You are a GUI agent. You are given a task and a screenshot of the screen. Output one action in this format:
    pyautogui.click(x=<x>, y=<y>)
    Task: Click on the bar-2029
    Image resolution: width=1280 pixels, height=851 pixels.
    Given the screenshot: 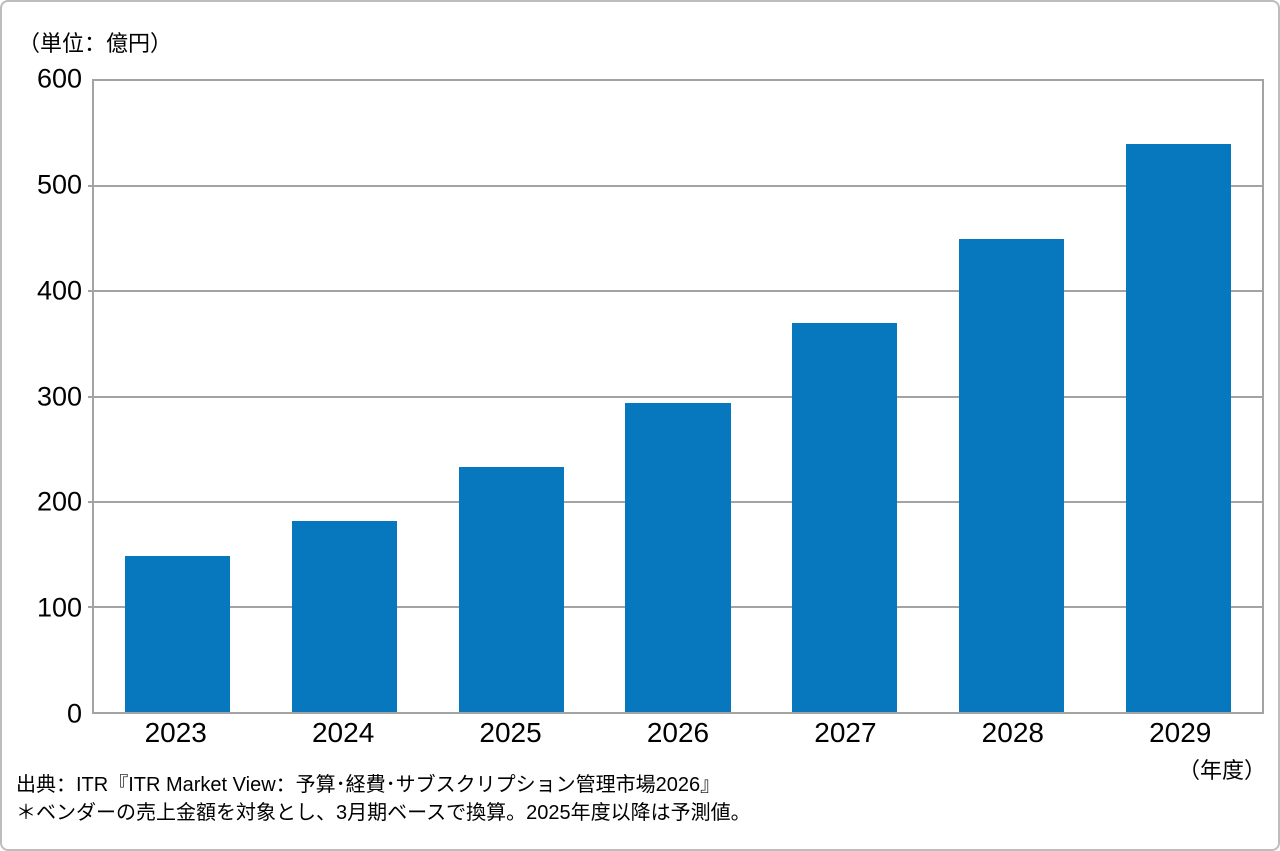 What is the action you would take?
    pyautogui.click(x=1179, y=428)
    